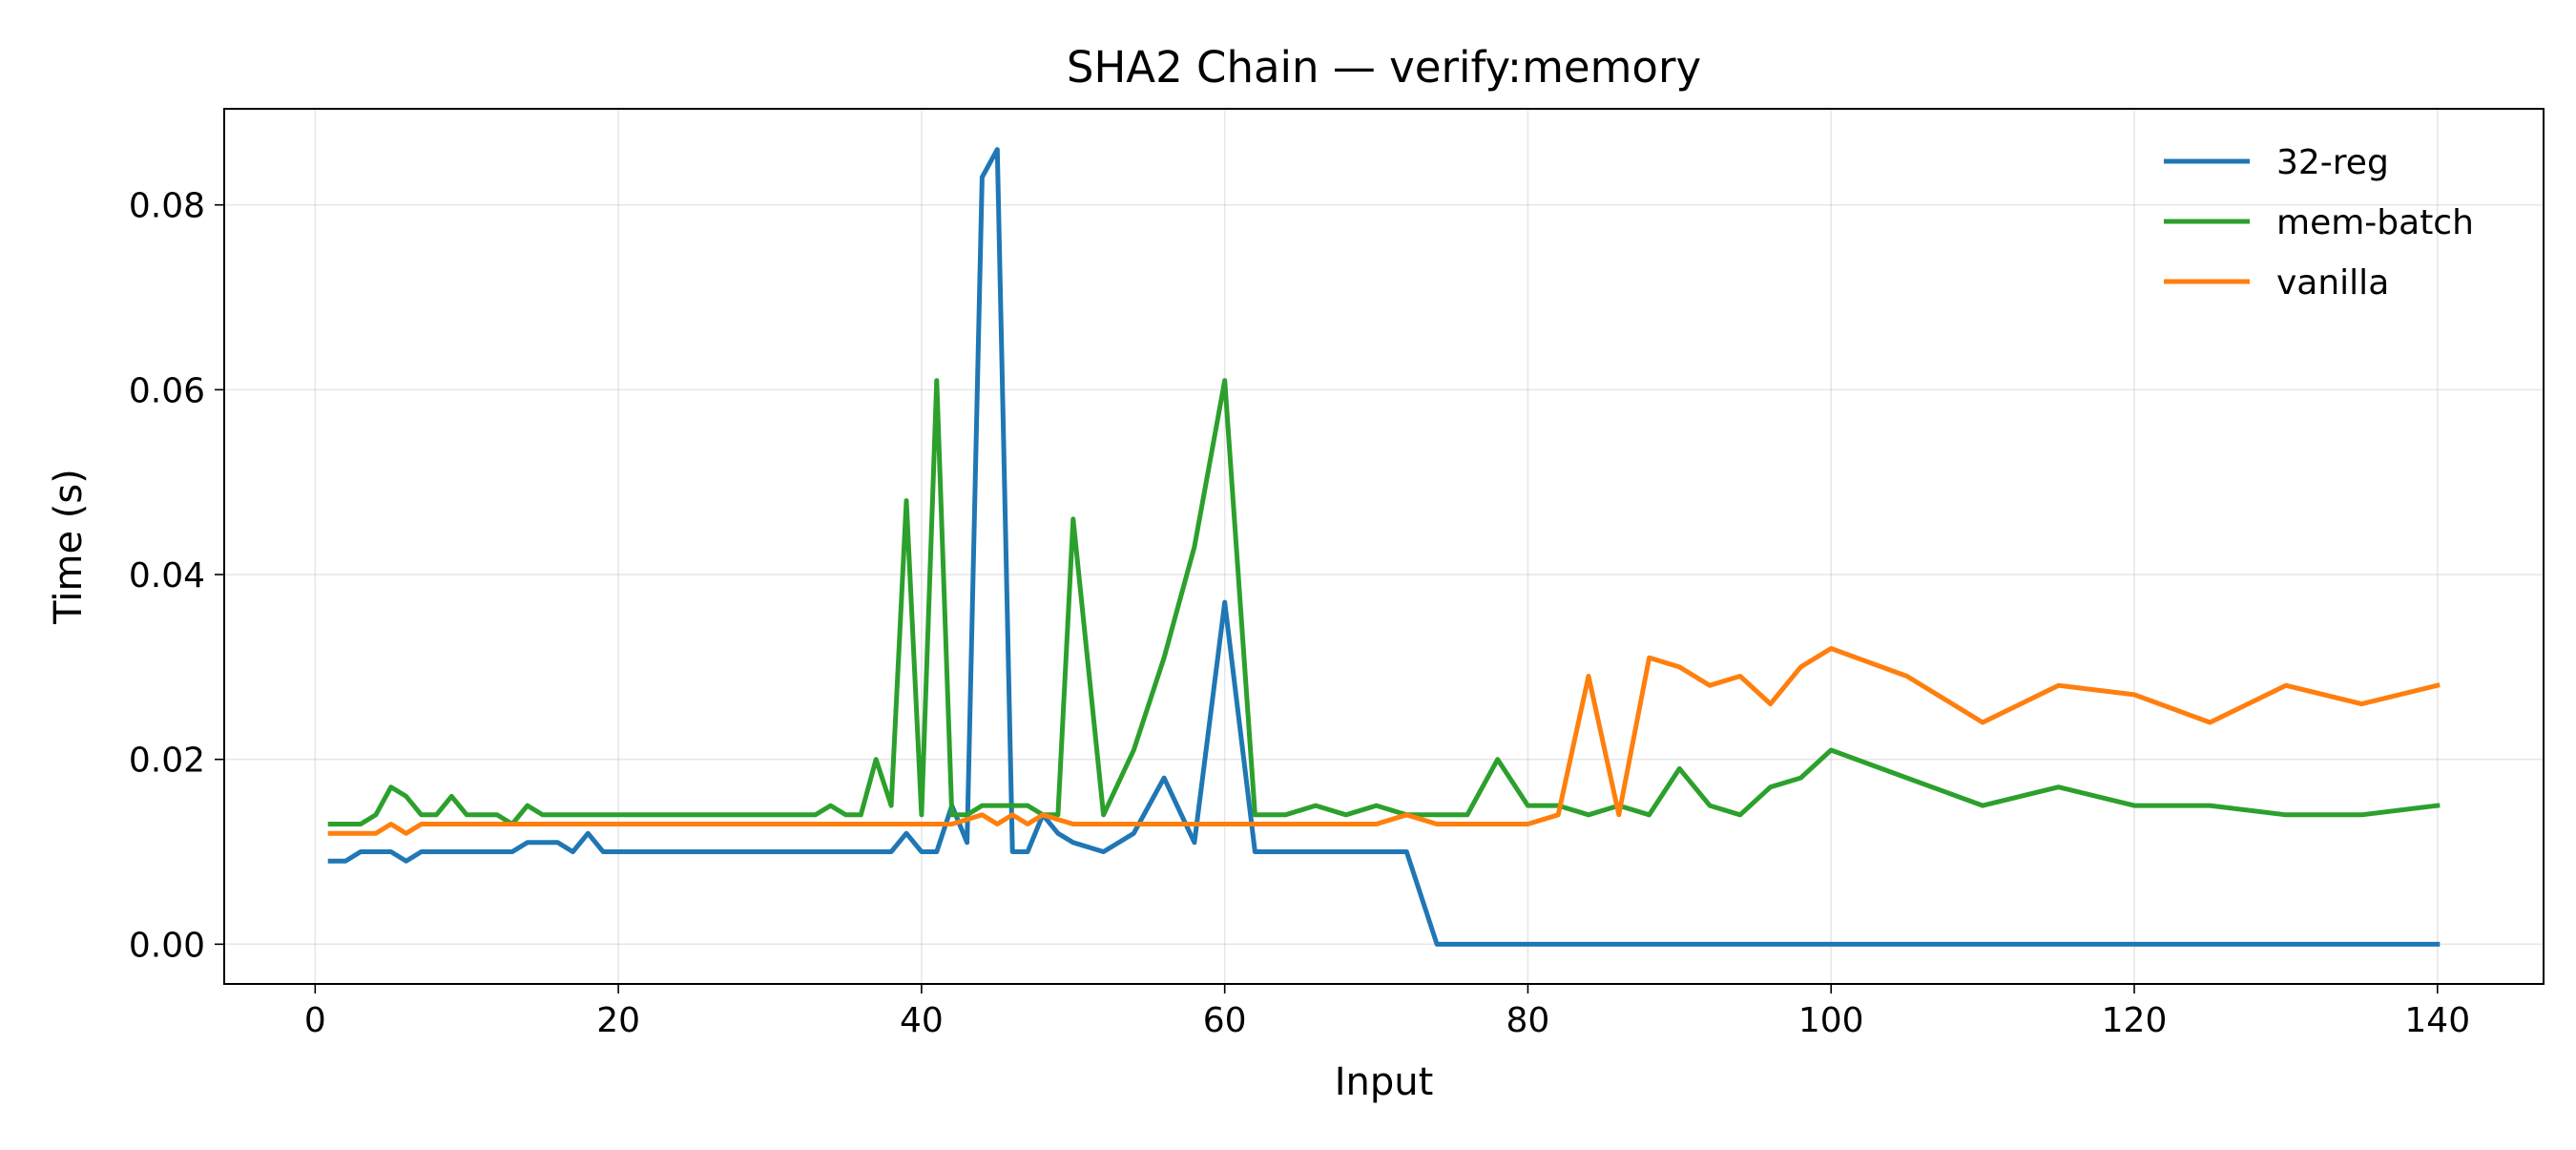 The image size is (2576, 1150). Describe the element at coordinates (2332, 283) in the screenshot. I see `legend-label-vanilla: vanilla` at that location.